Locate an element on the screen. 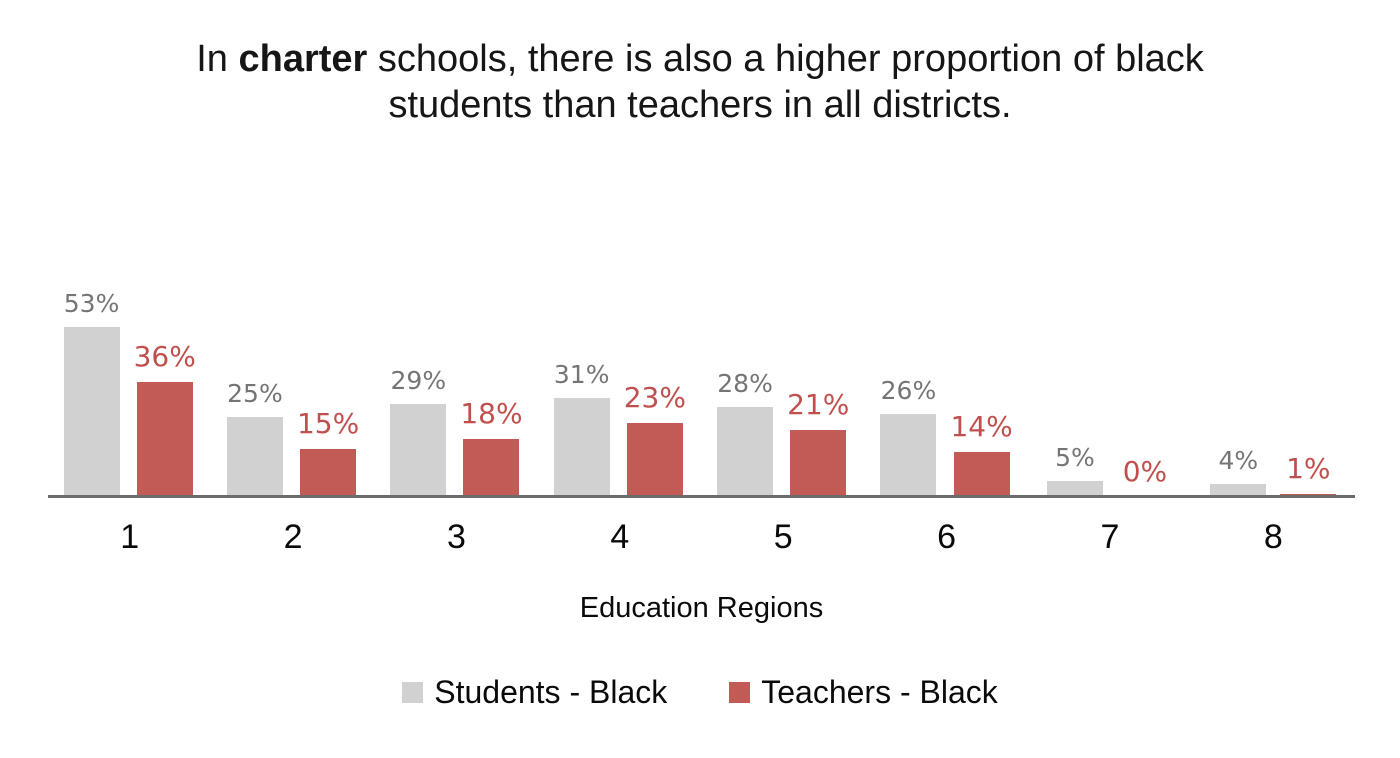 The width and height of the screenshot is (1400, 758). bar-group: 28% 21% is located at coordinates (783, 433).